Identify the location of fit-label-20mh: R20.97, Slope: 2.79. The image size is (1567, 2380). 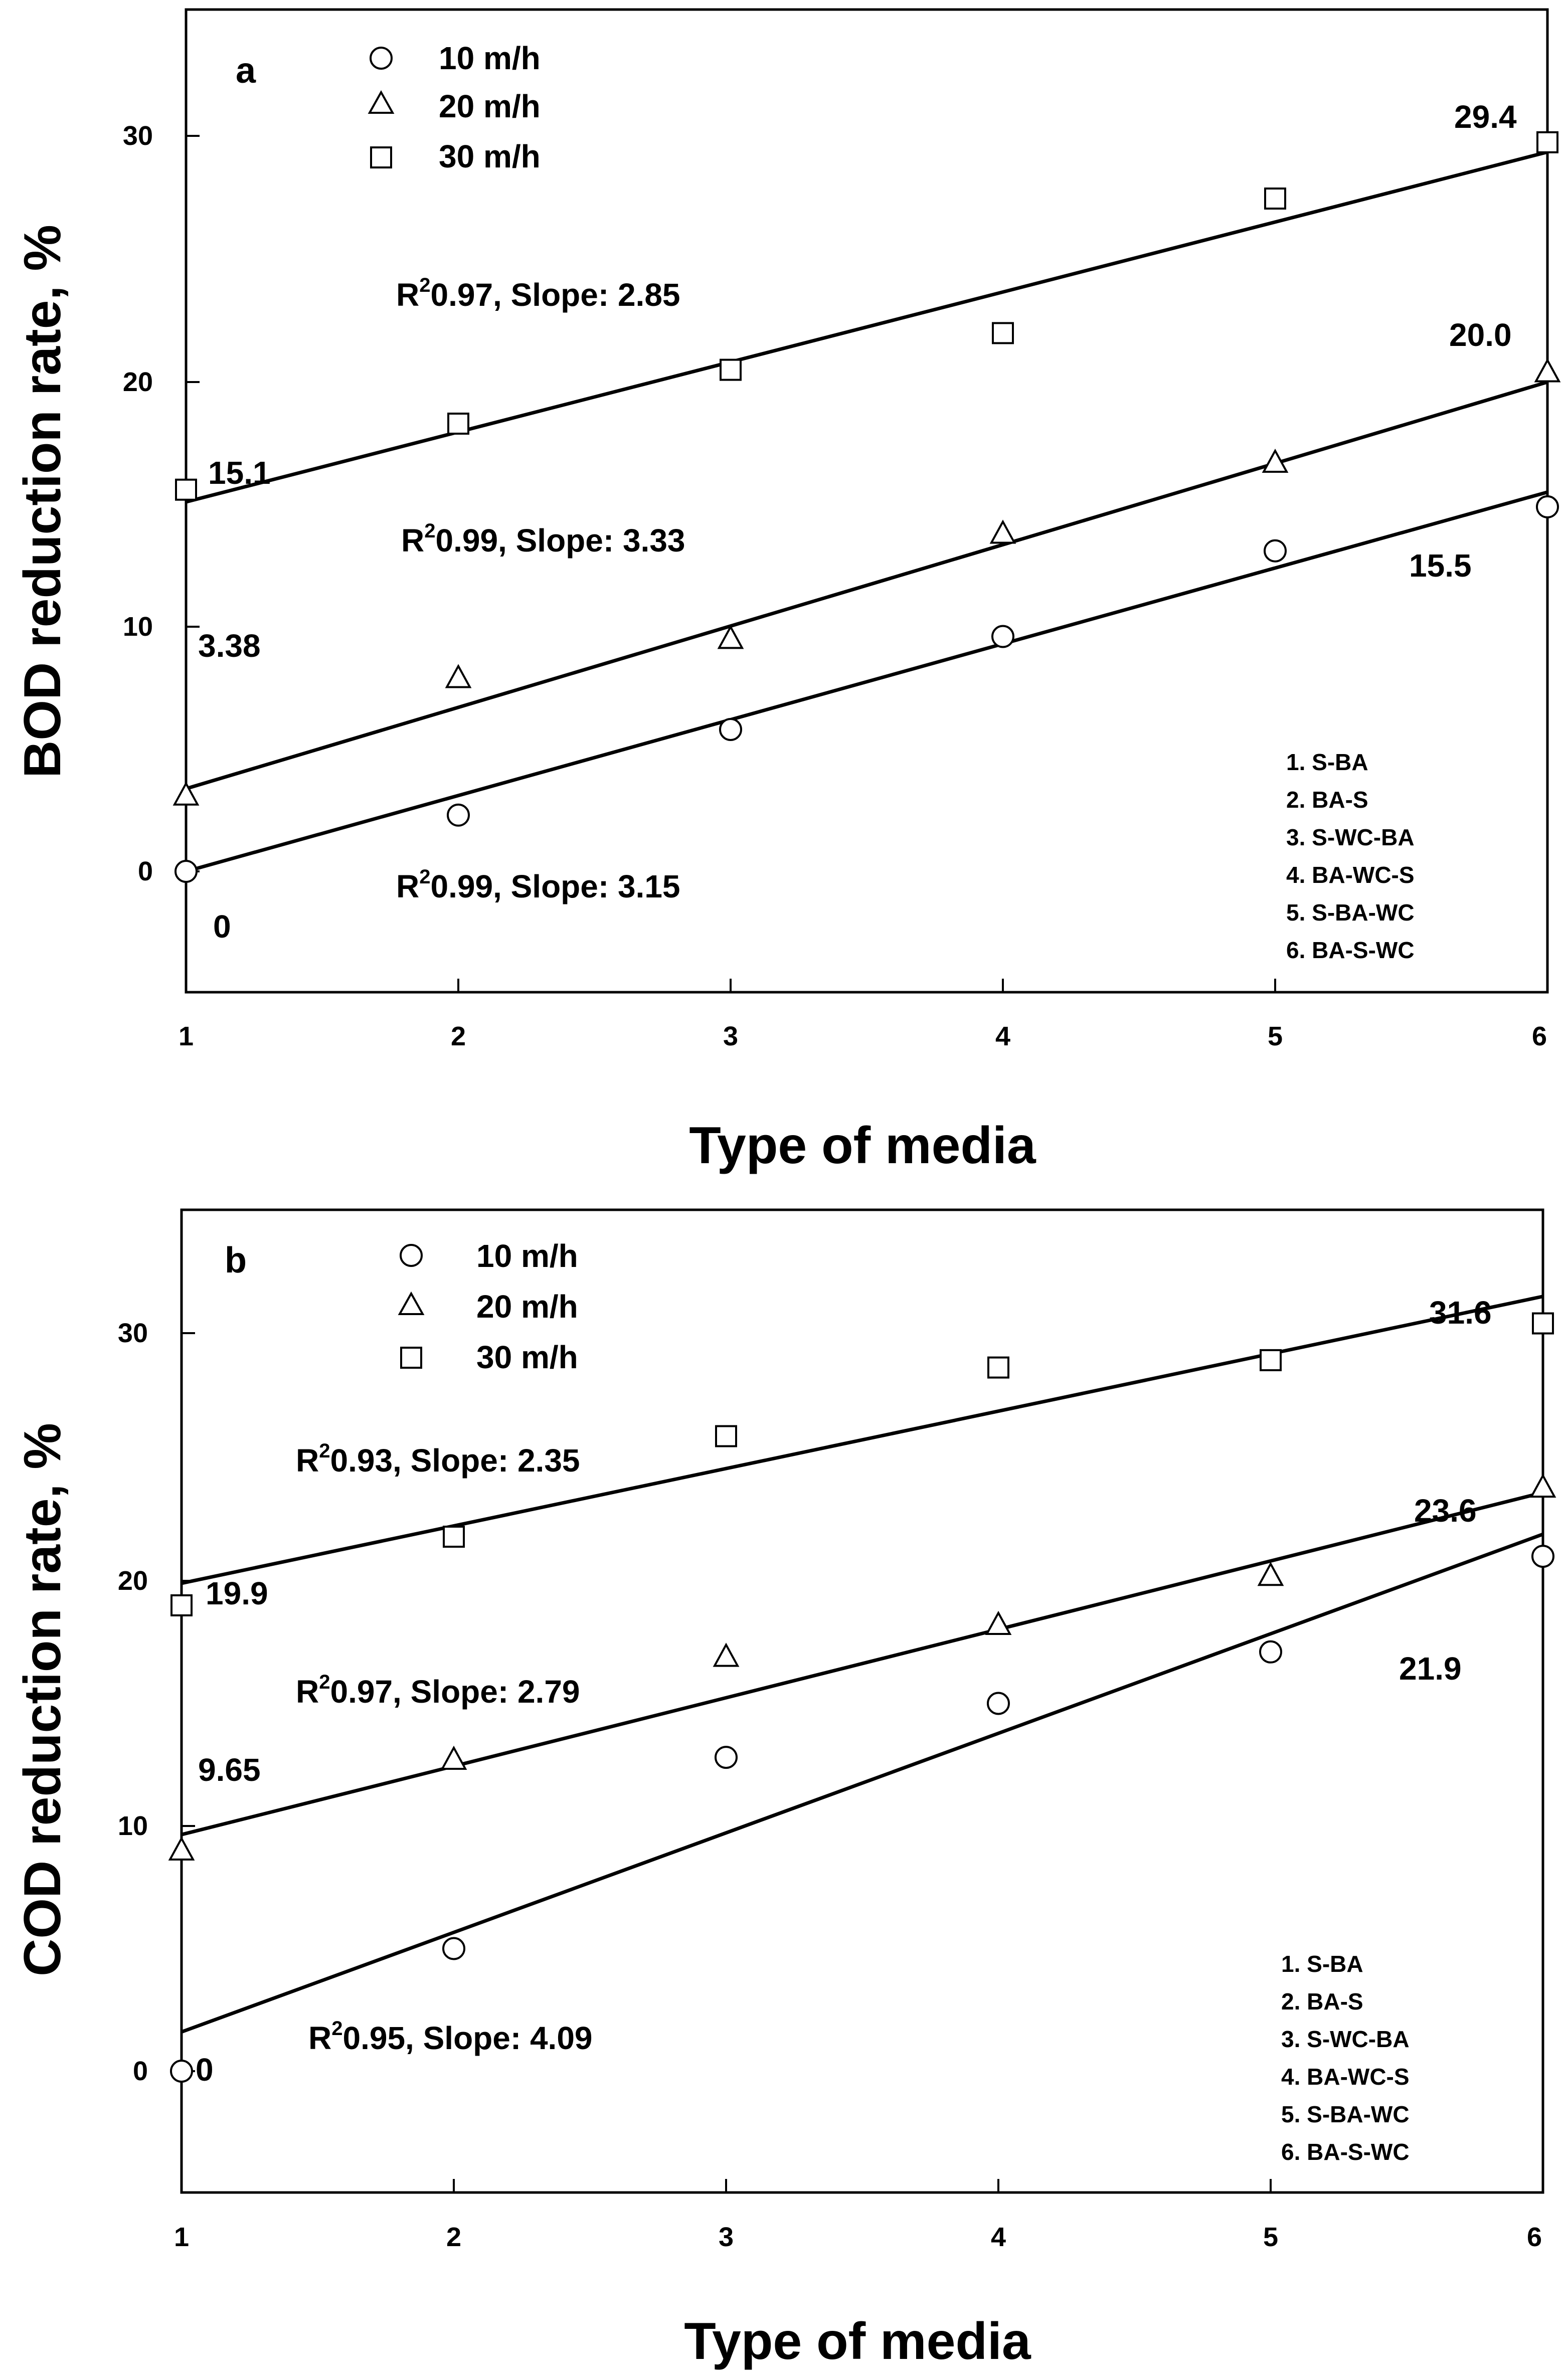
(438, 1690).